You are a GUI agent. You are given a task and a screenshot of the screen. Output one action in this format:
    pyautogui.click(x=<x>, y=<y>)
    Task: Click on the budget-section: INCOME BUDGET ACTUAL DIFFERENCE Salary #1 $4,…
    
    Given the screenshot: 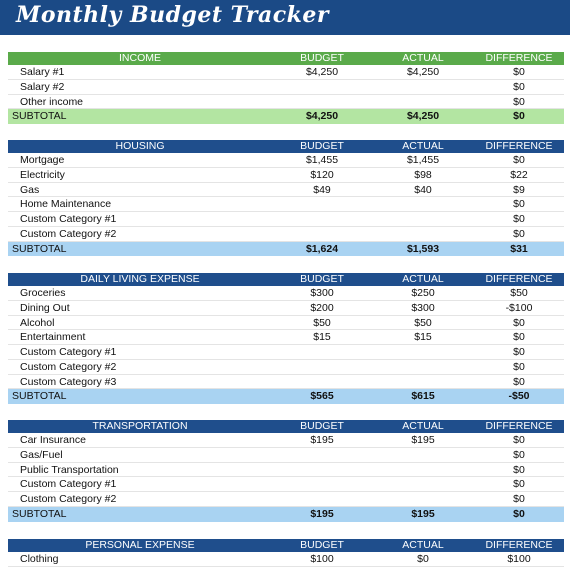 What is the action you would take?
    pyautogui.click(x=286, y=88)
    